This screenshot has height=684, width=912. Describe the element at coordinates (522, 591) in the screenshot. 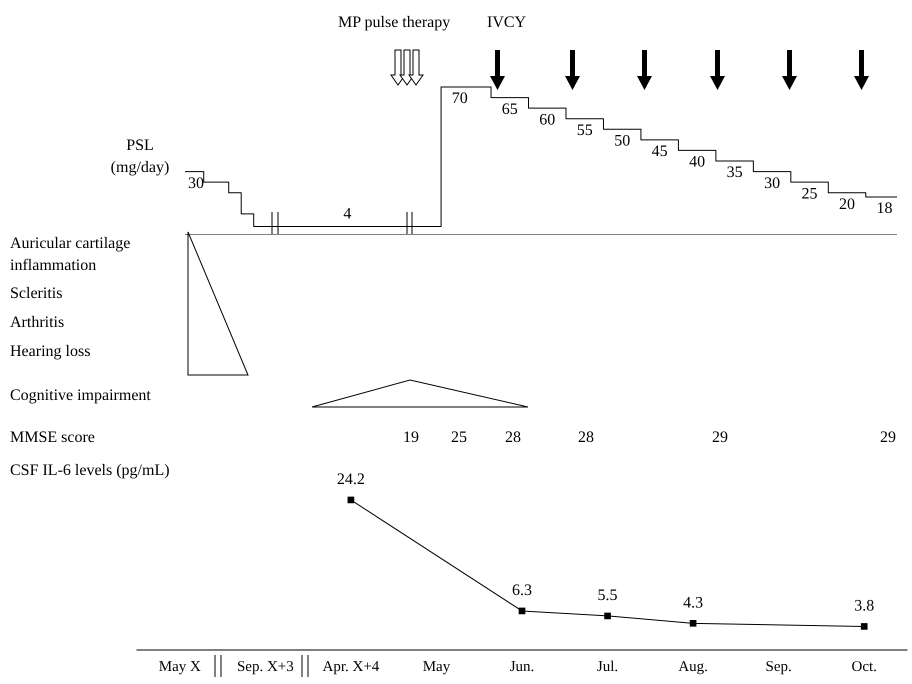

I see `data-label: 6.3` at that location.